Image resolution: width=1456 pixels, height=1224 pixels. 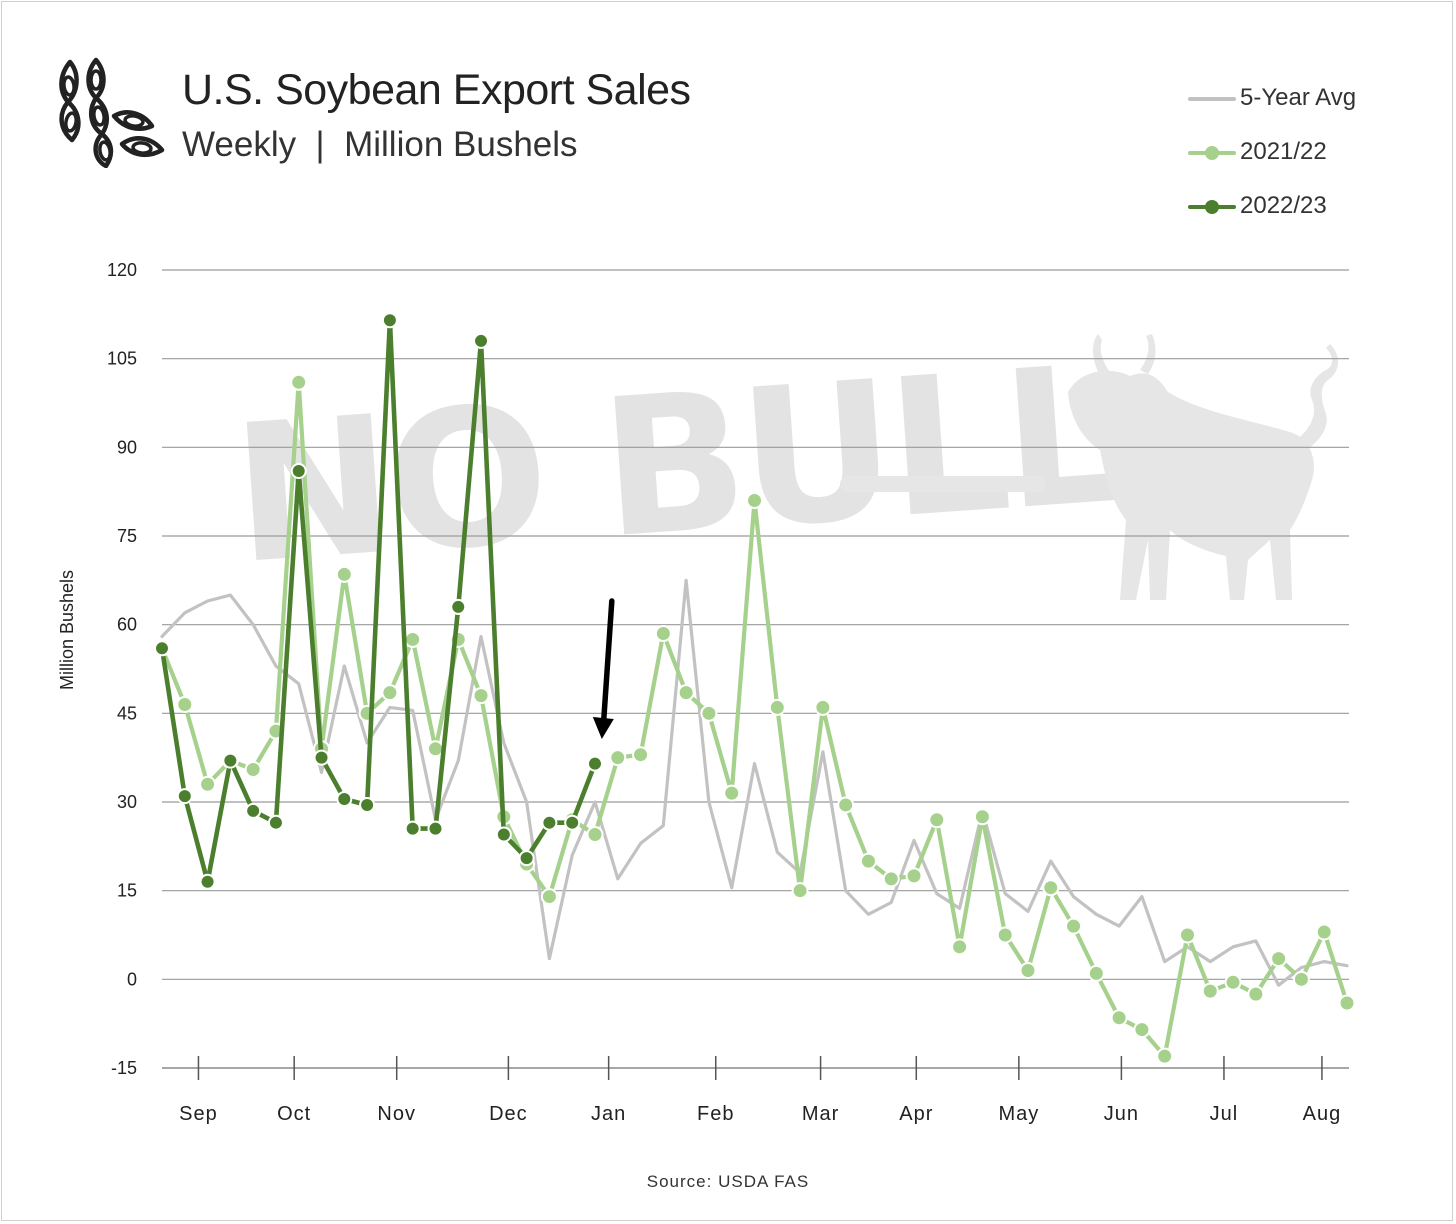 I want to click on x-axis-ticks: Sep Oct Nov Dec Jan Feb Mar Apr May Jun Jul Aug, so click(x=755, y=1090).